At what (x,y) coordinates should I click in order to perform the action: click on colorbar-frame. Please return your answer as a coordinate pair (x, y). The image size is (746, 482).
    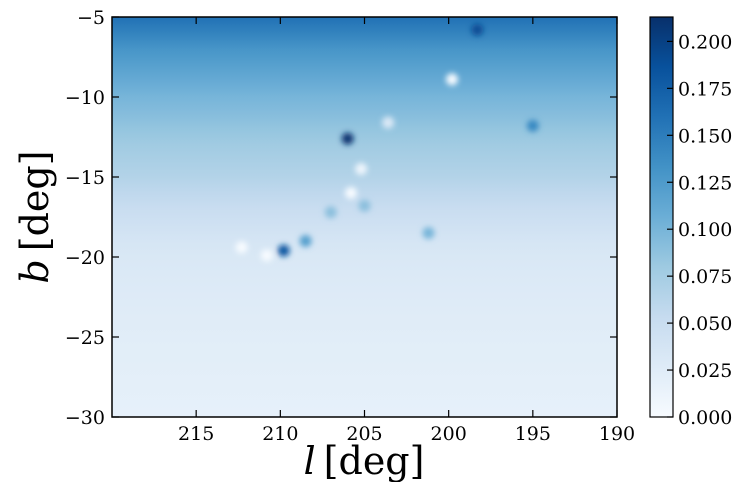
    Looking at the image, I should click on (661, 217).